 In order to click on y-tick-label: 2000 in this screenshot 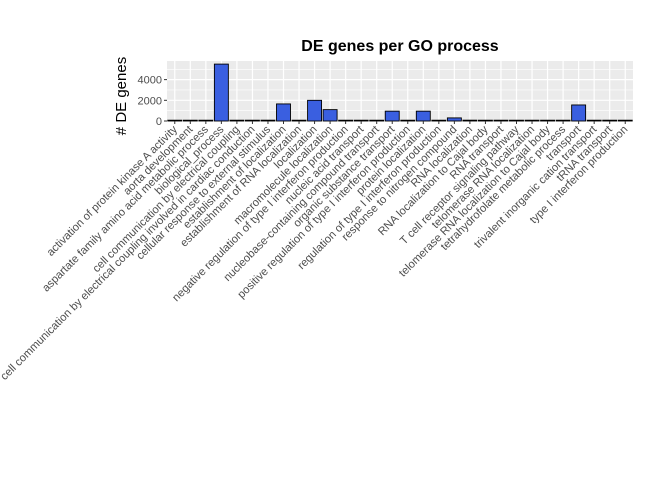, I will do `click(150, 101)`.